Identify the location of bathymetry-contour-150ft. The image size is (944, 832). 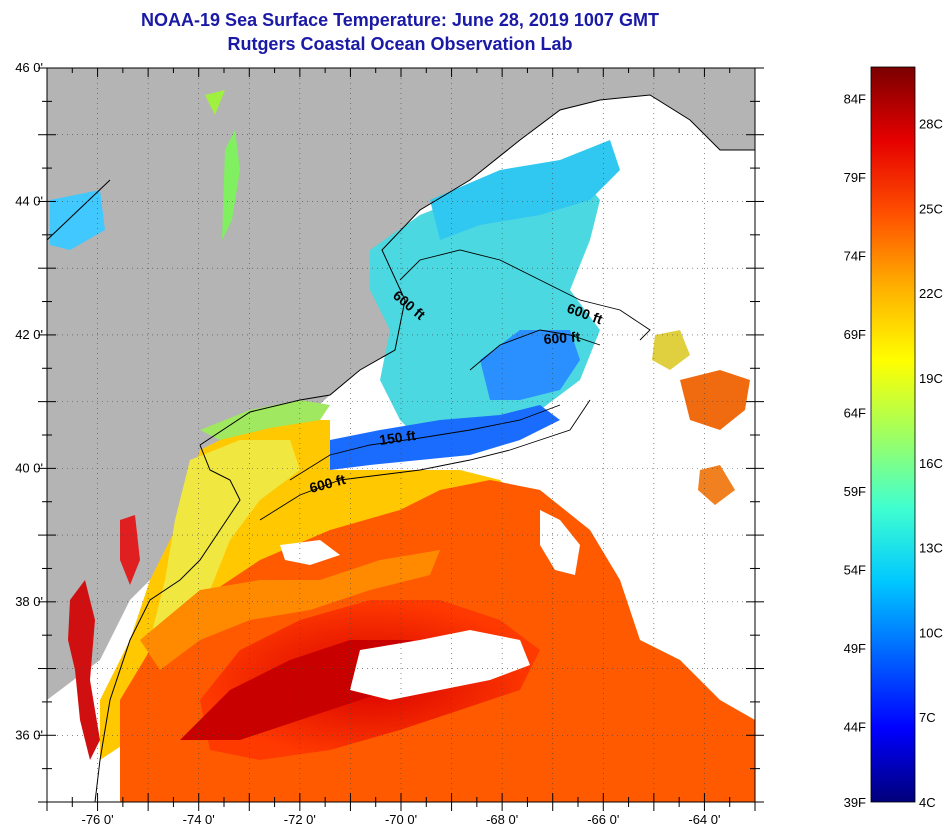
(425, 442).